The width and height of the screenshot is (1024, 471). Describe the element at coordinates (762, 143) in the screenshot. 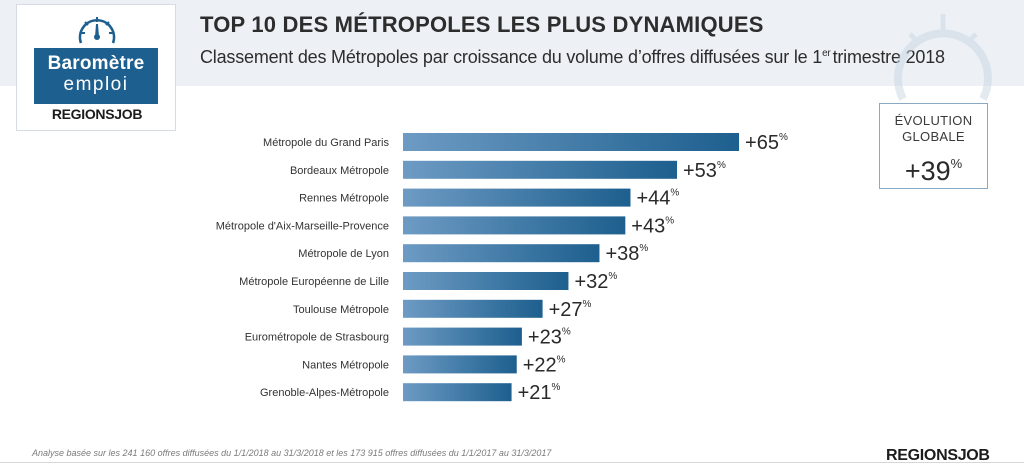

I see `value-number: +65` at that location.